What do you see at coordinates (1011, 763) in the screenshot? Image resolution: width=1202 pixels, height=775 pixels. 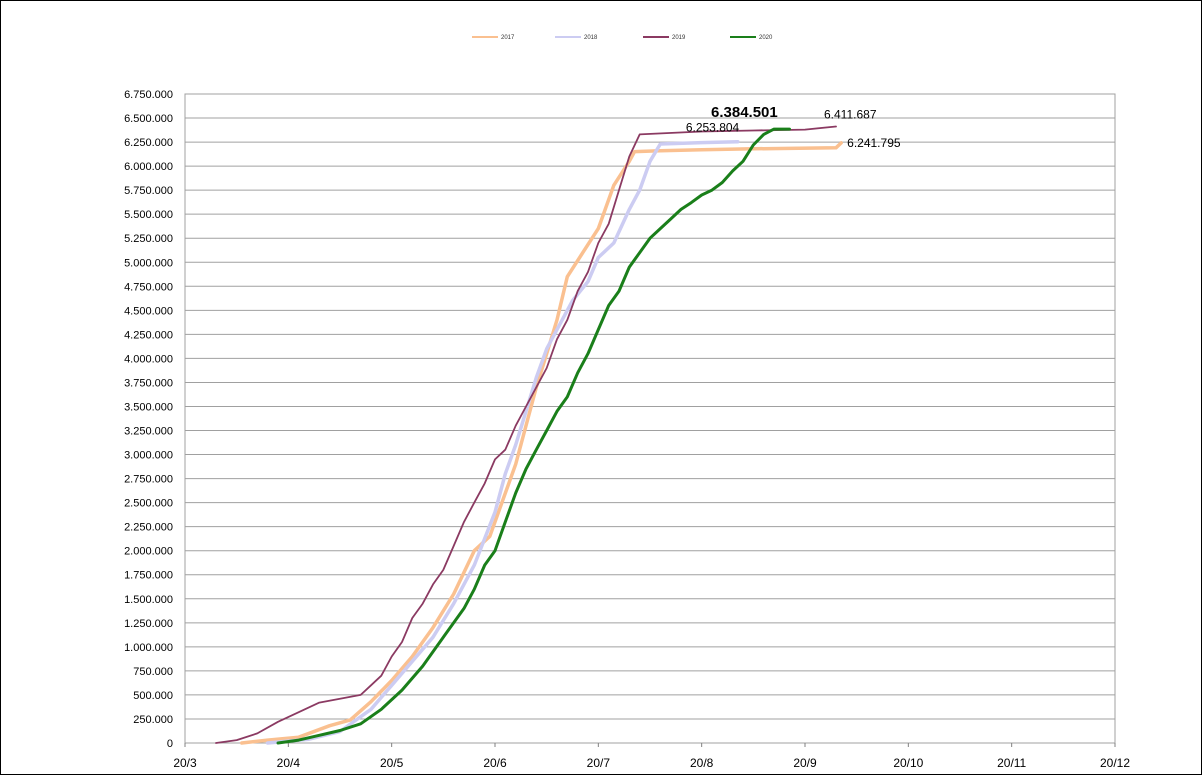 I see `x-tick-label: 20/11` at bounding box center [1011, 763].